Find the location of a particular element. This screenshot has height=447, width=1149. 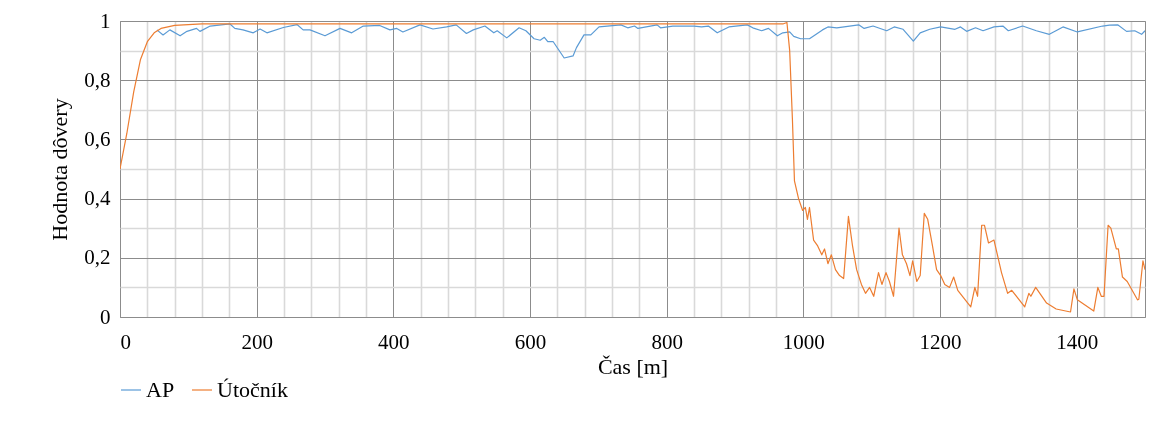

x-tick-label: 1200 is located at coordinates (940, 341).